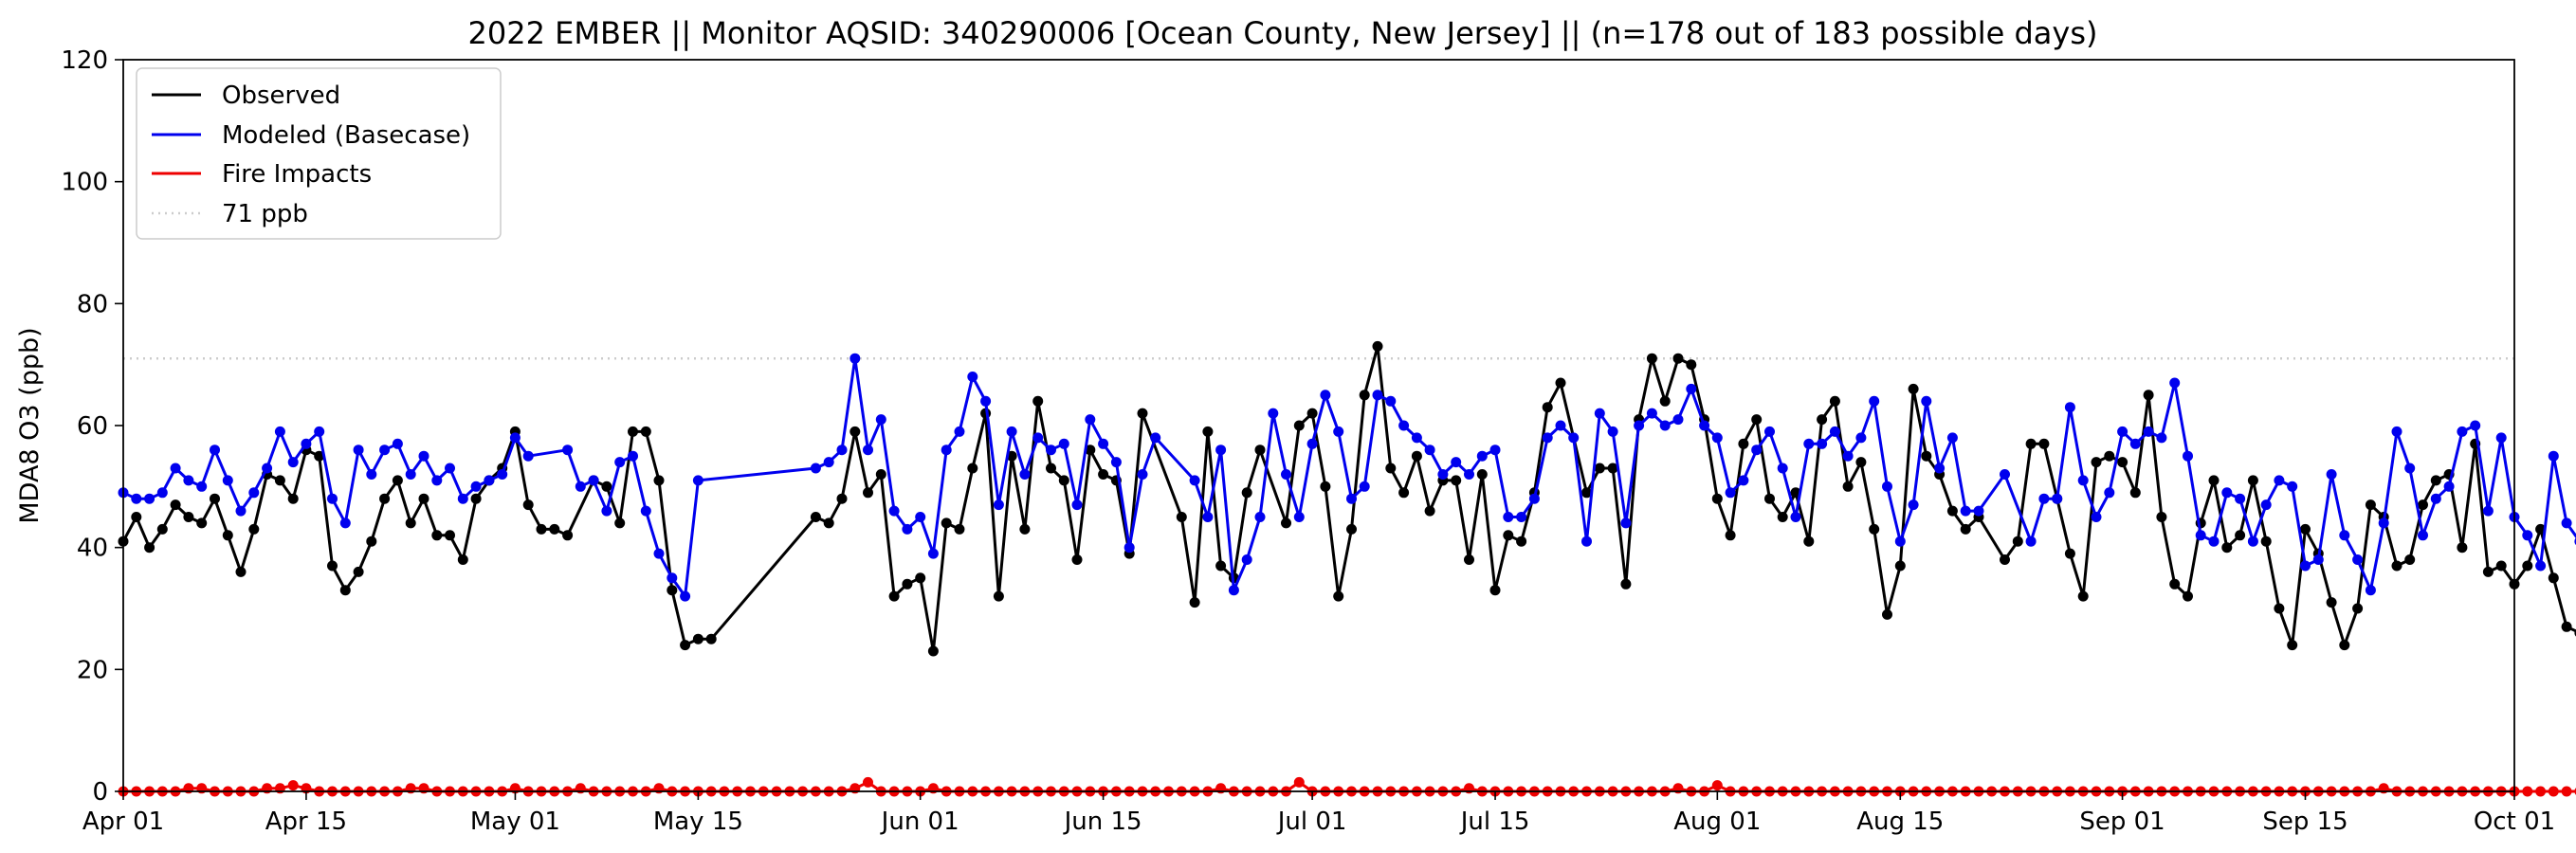 The height and width of the screenshot is (853, 2576). I want to click on y-tick-label: 60, so click(92, 426).